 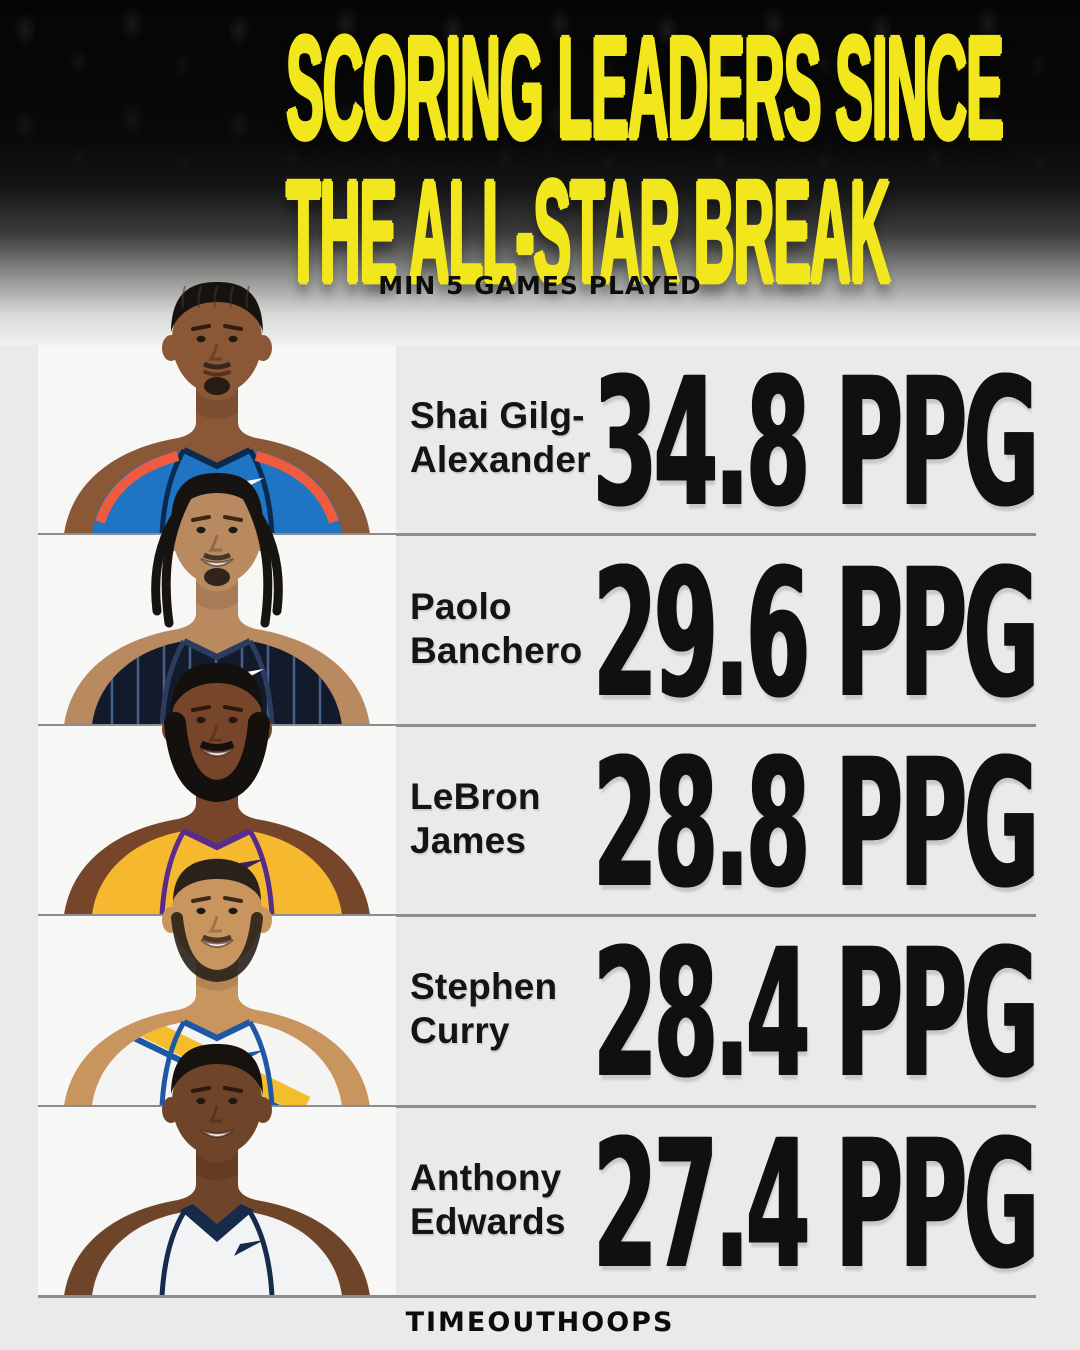 I want to click on player-name: Stephen Curry, so click(x=483, y=1010).